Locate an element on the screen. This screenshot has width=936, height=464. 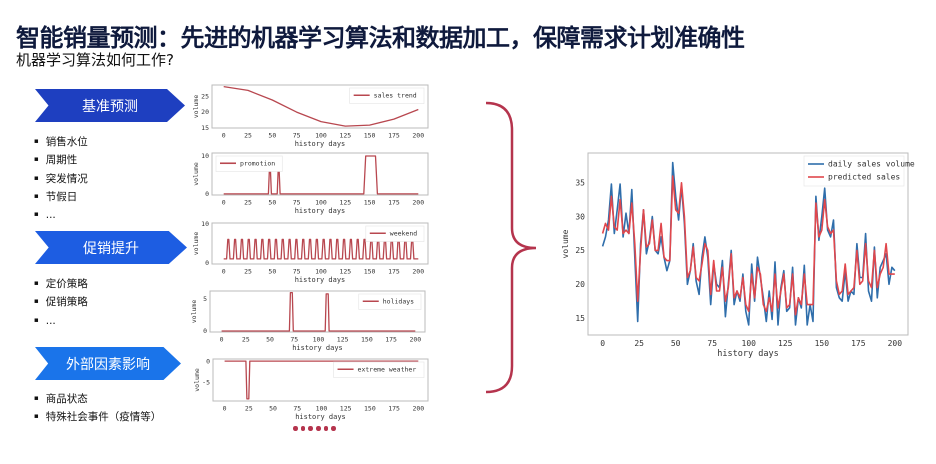
series-line-sales-trend is located at coordinates (321, 106).